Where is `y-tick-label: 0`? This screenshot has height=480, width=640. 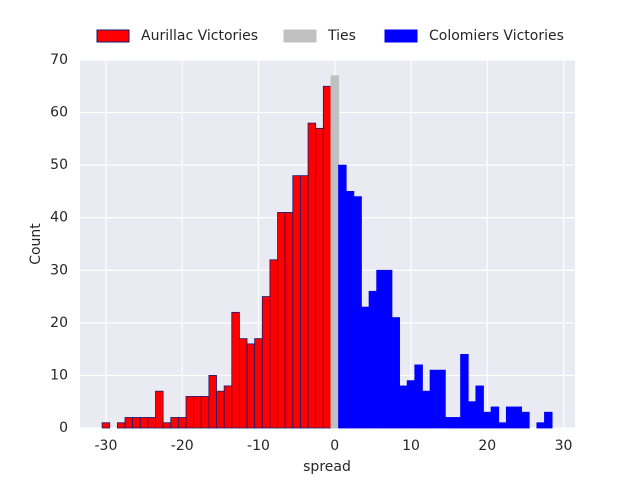 y-tick-label: 0 is located at coordinates (63, 428).